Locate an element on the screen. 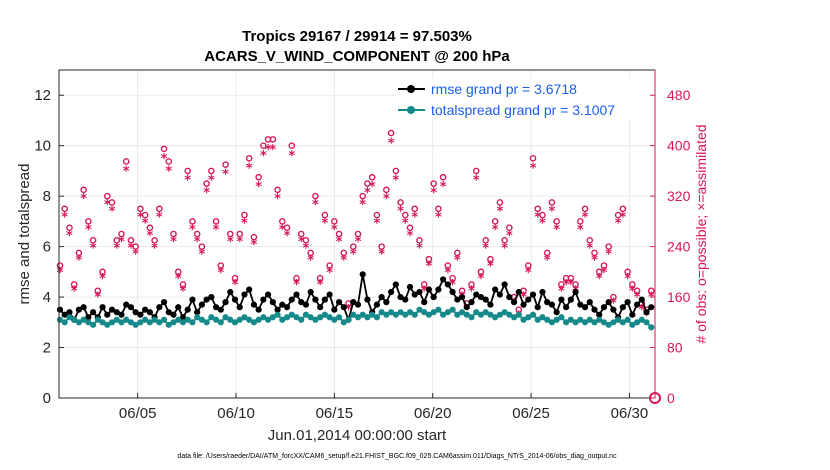  x-tick-label: 06/05 is located at coordinates (138, 413).